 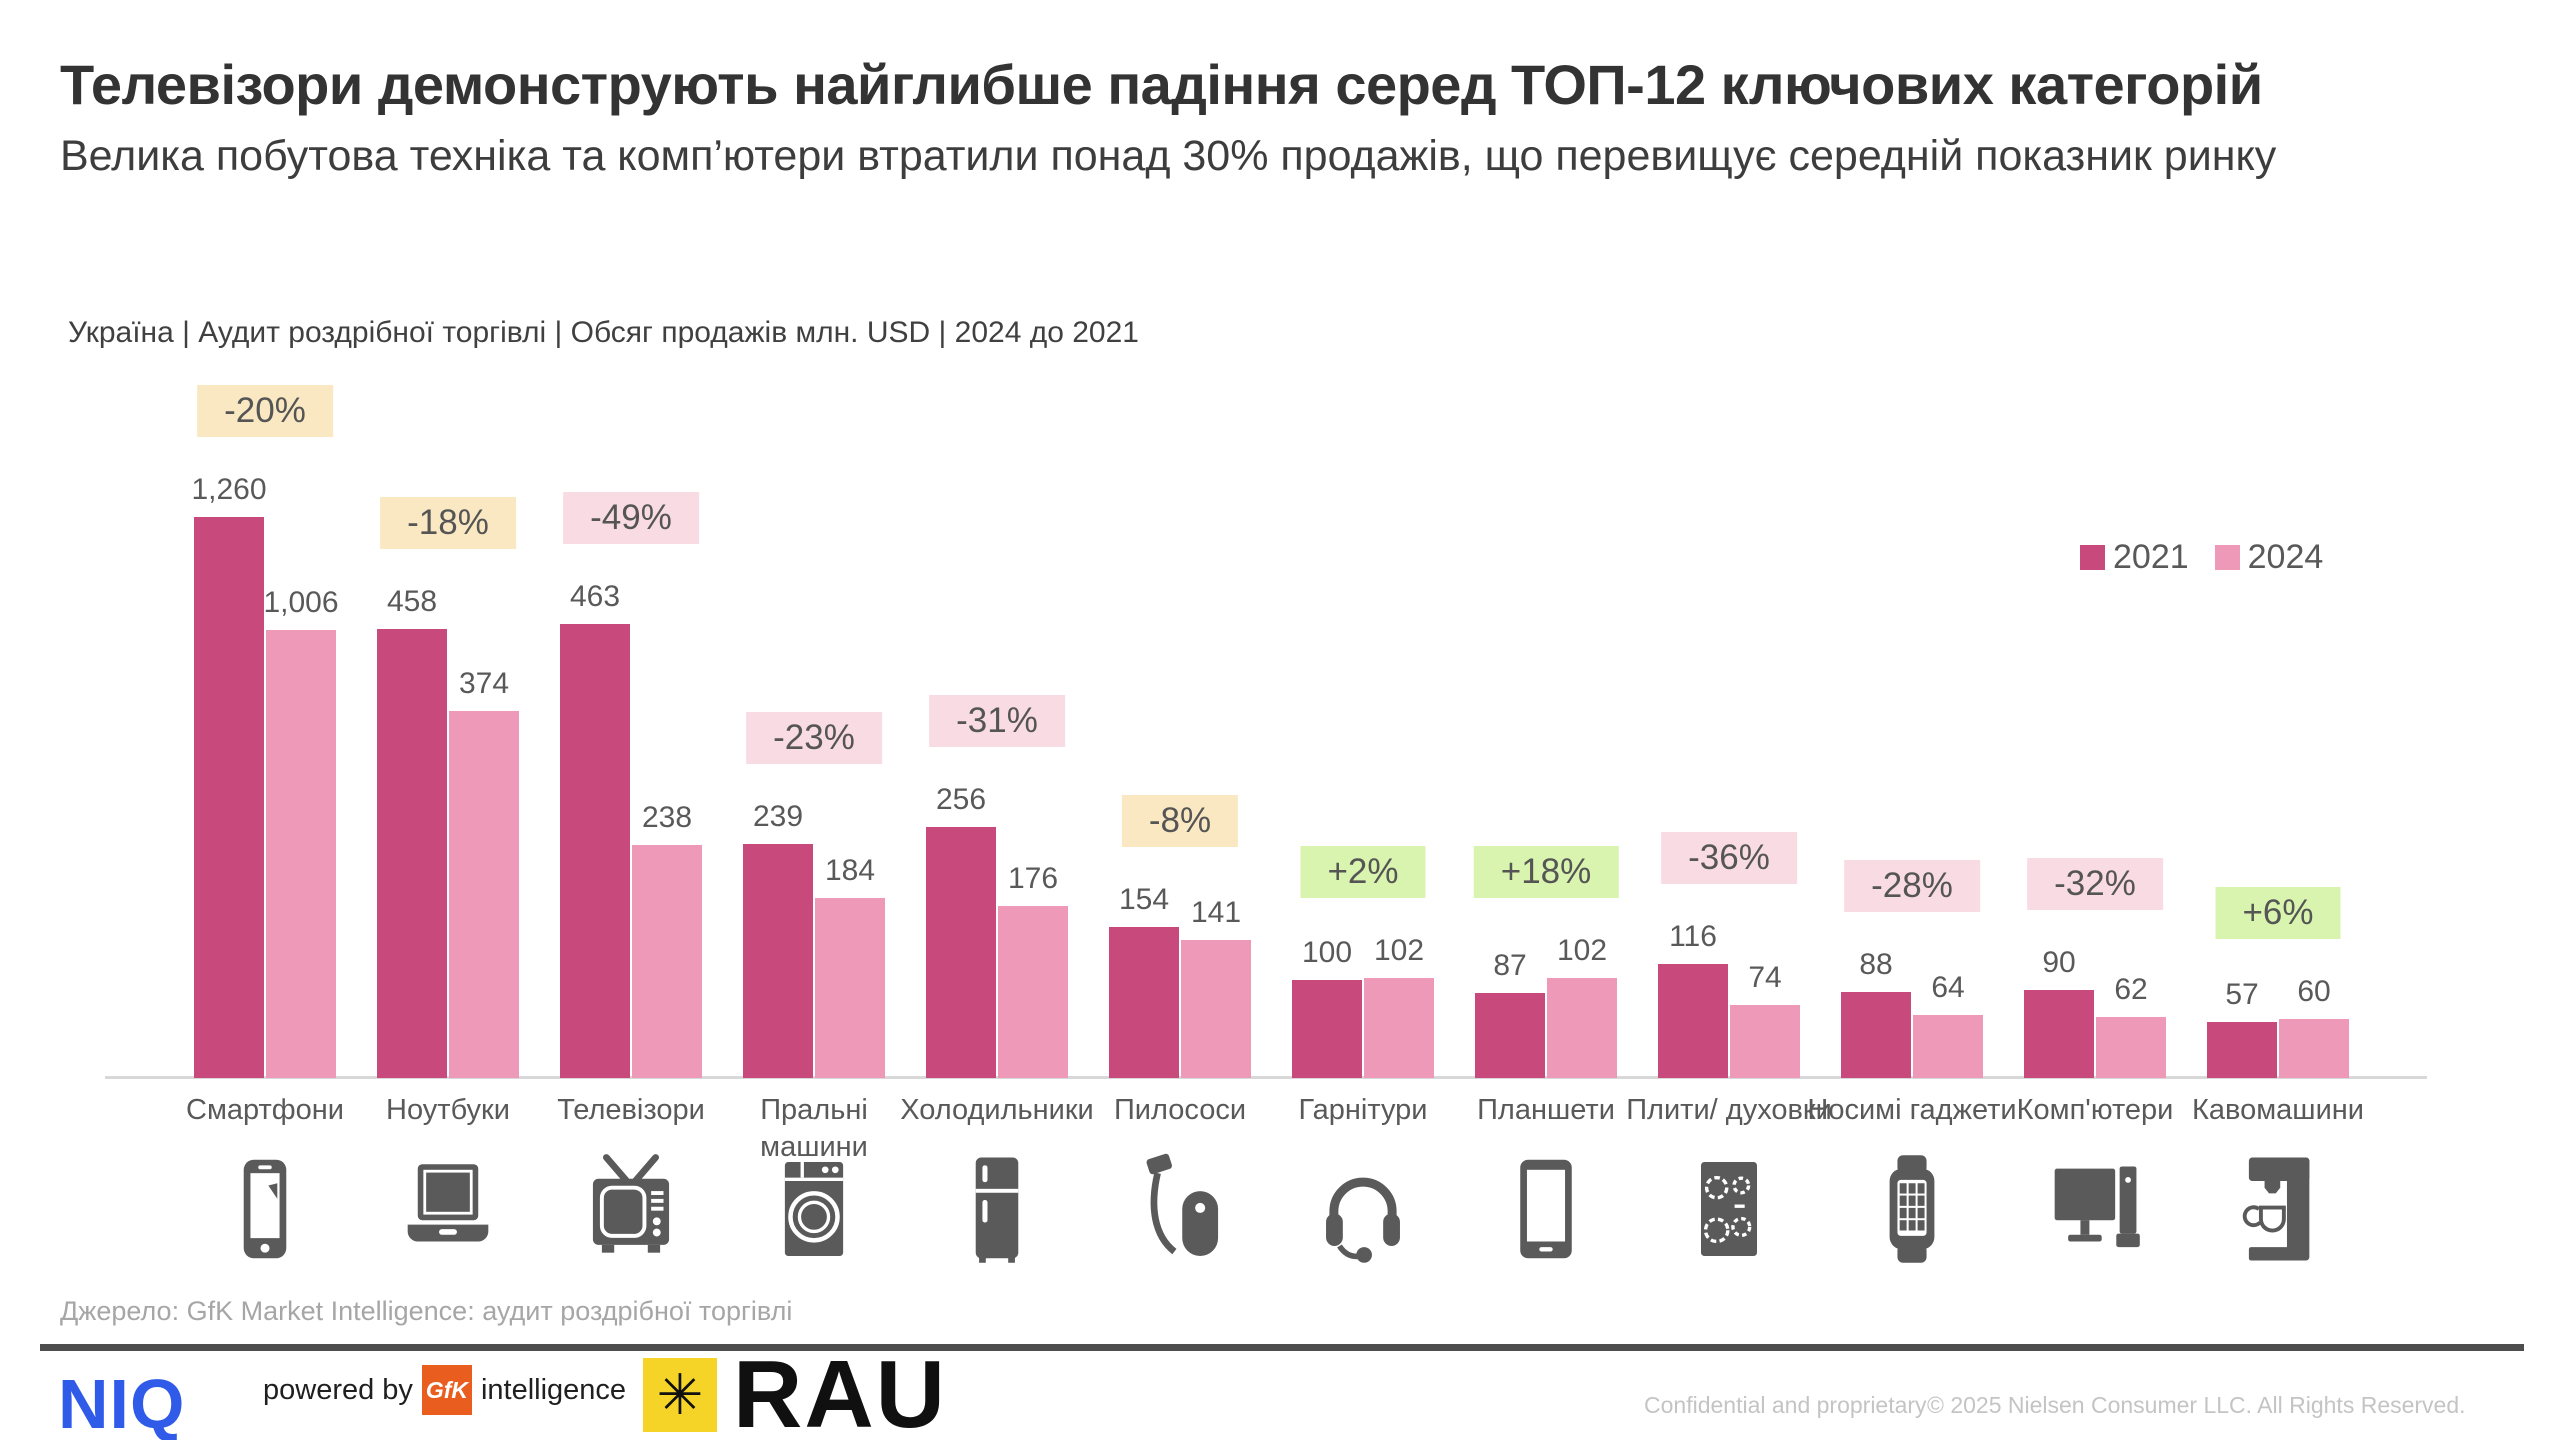 What do you see at coordinates (448, 523) in the screenshot?
I see `change-badge: -18%` at bounding box center [448, 523].